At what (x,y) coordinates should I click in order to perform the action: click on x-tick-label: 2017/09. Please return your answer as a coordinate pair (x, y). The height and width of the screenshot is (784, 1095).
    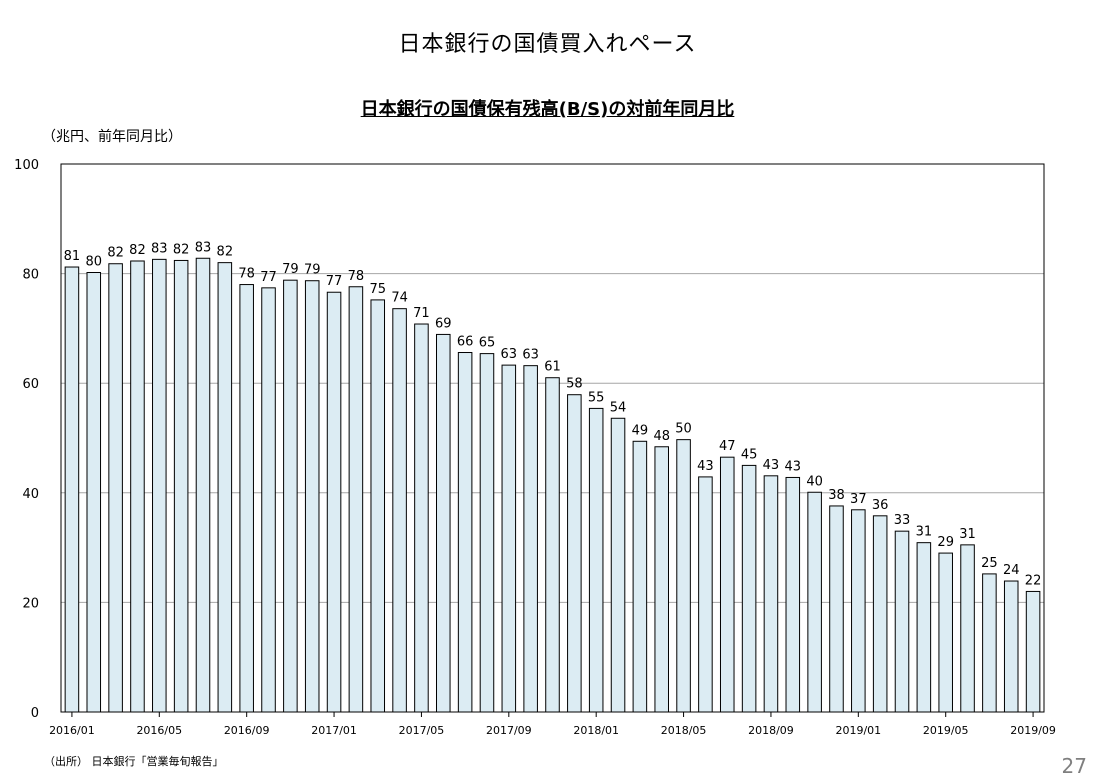
    Looking at the image, I should click on (509, 730).